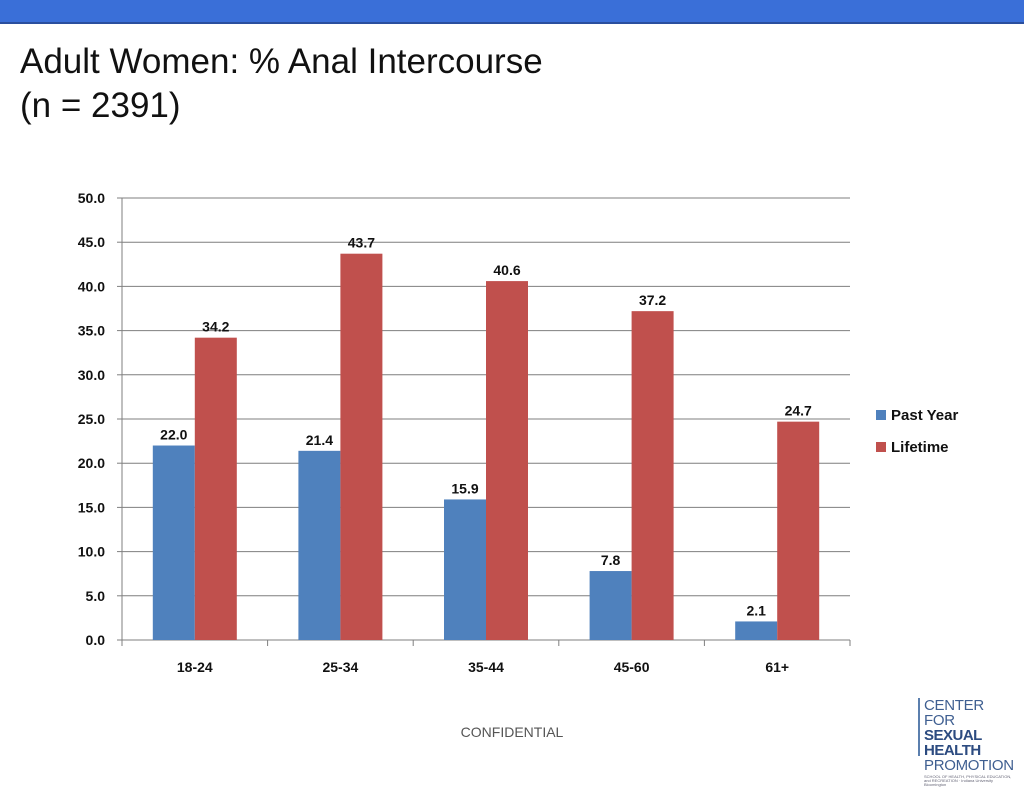 This screenshot has height=787, width=1024. I want to click on y-tick-label: 5.0, so click(96, 596).